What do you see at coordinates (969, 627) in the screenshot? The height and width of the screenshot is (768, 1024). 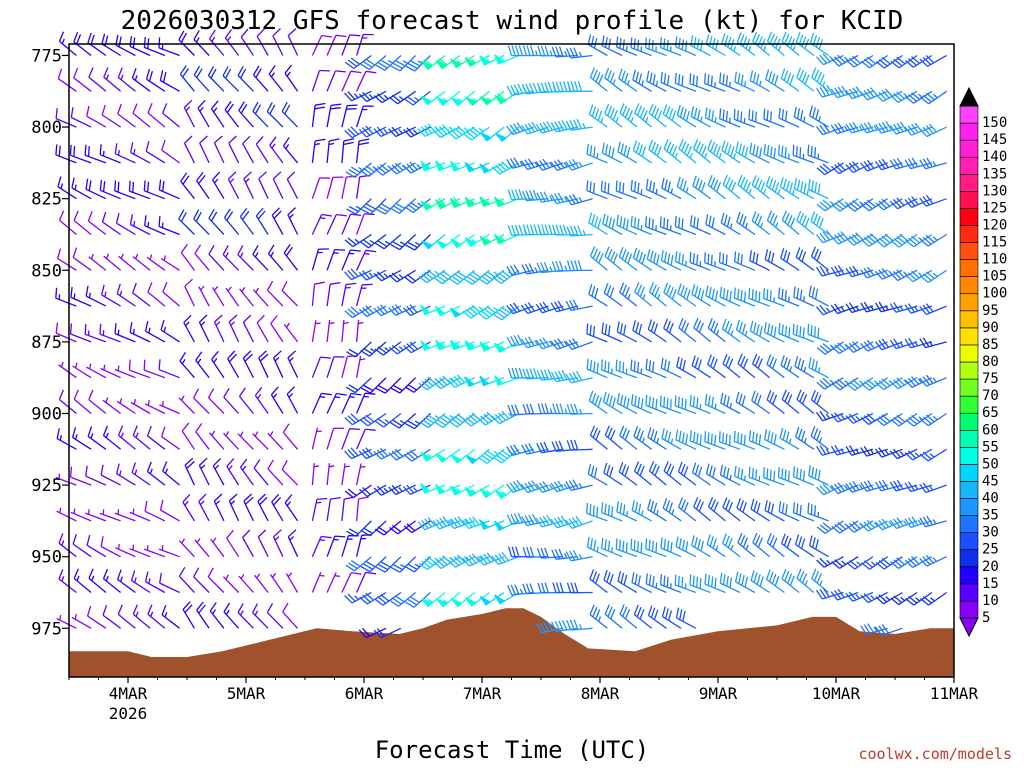 I see `colorbar-min-arrow` at bounding box center [969, 627].